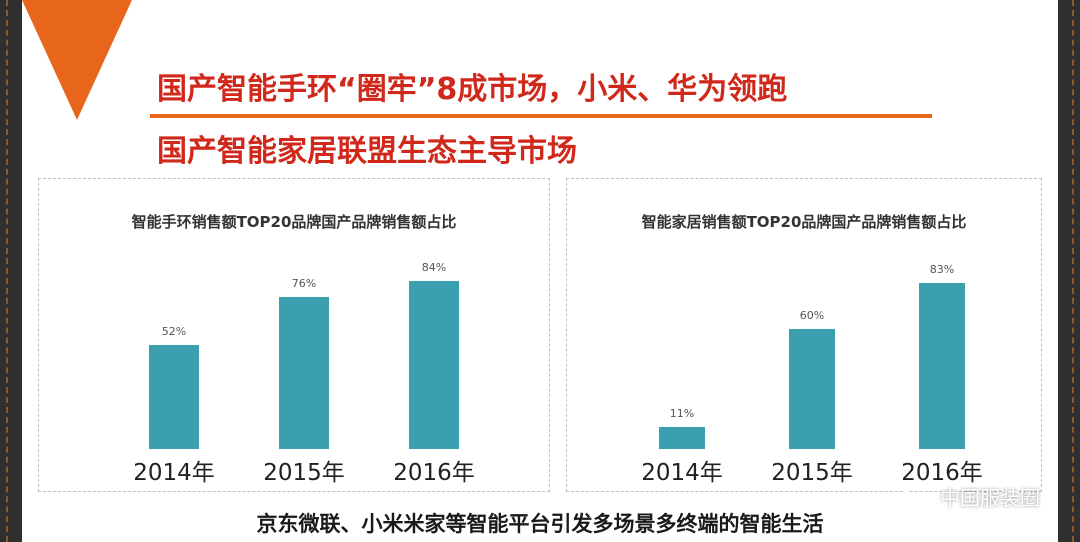 The image size is (1080, 542). I want to click on headline-divider, so click(541, 116).